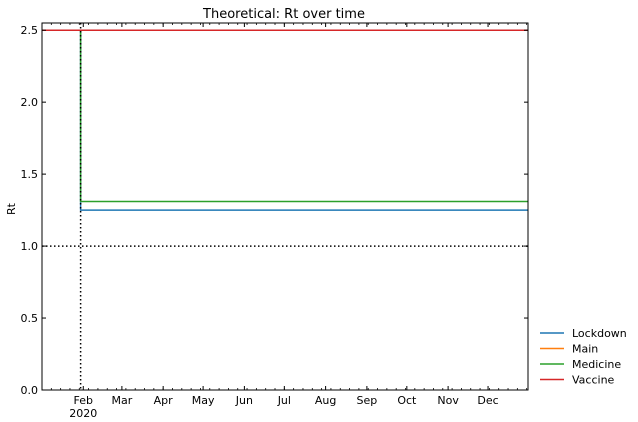 The width and height of the screenshot is (638, 422). What do you see at coordinates (30, 174) in the screenshot?
I see `y-tick-label: 1.5` at bounding box center [30, 174].